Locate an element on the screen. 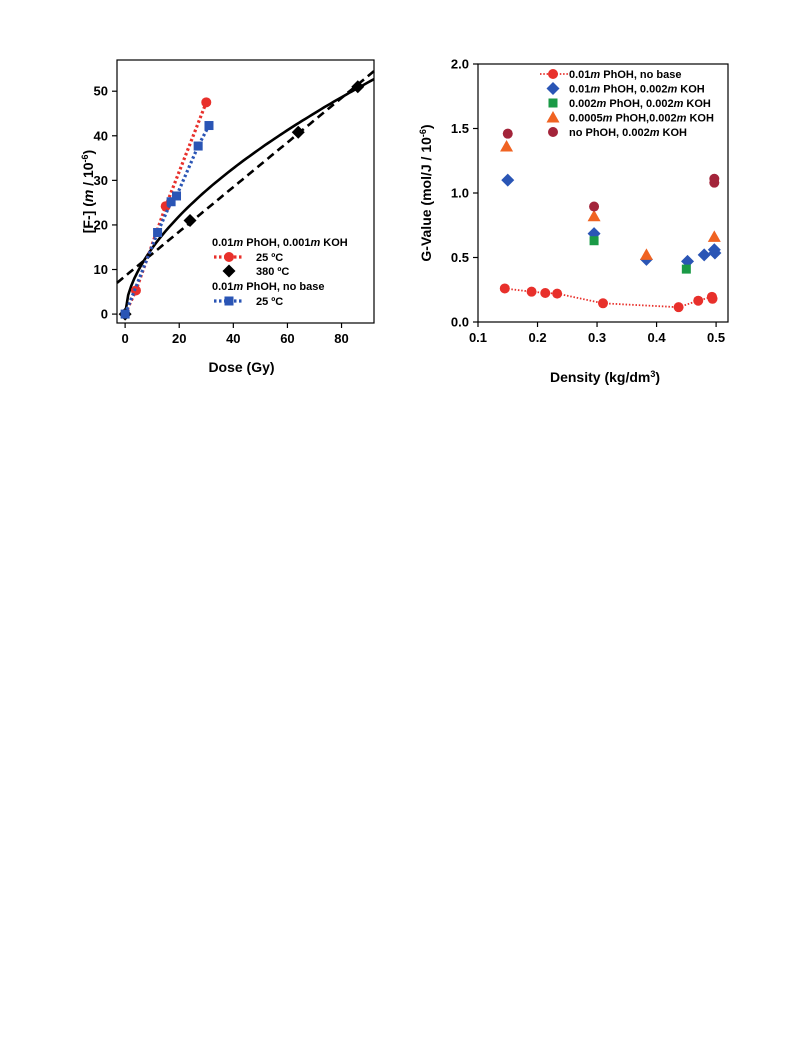  y-axis-label-part: m is located at coordinates (88, 196).